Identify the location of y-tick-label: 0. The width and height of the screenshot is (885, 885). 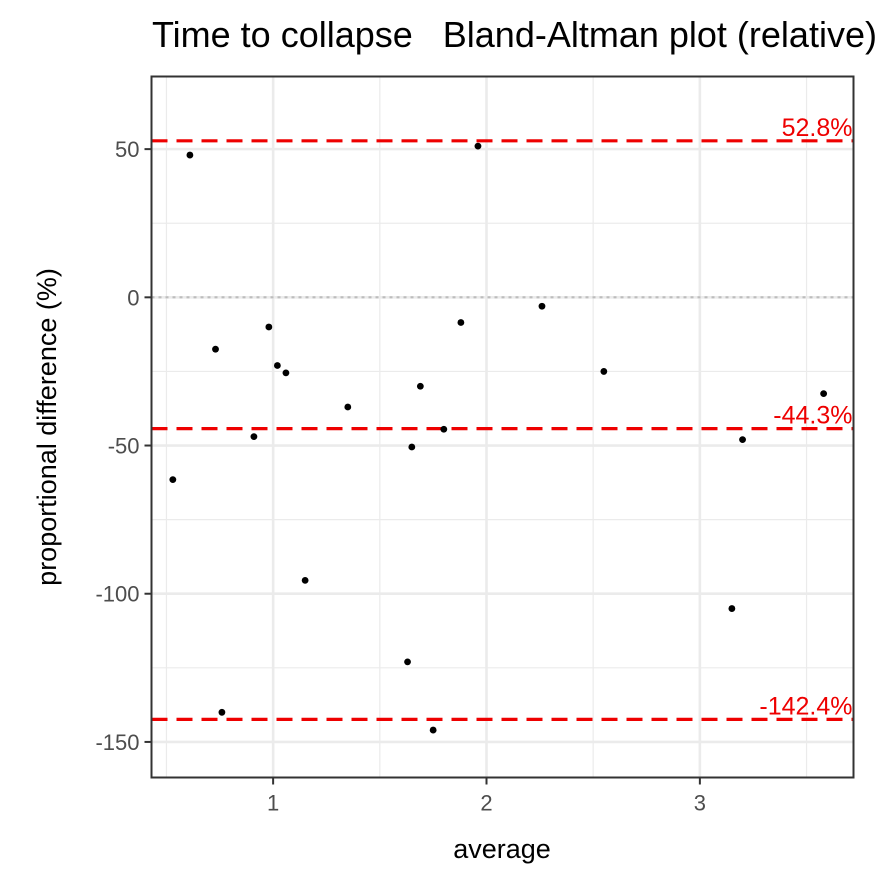
(133, 297).